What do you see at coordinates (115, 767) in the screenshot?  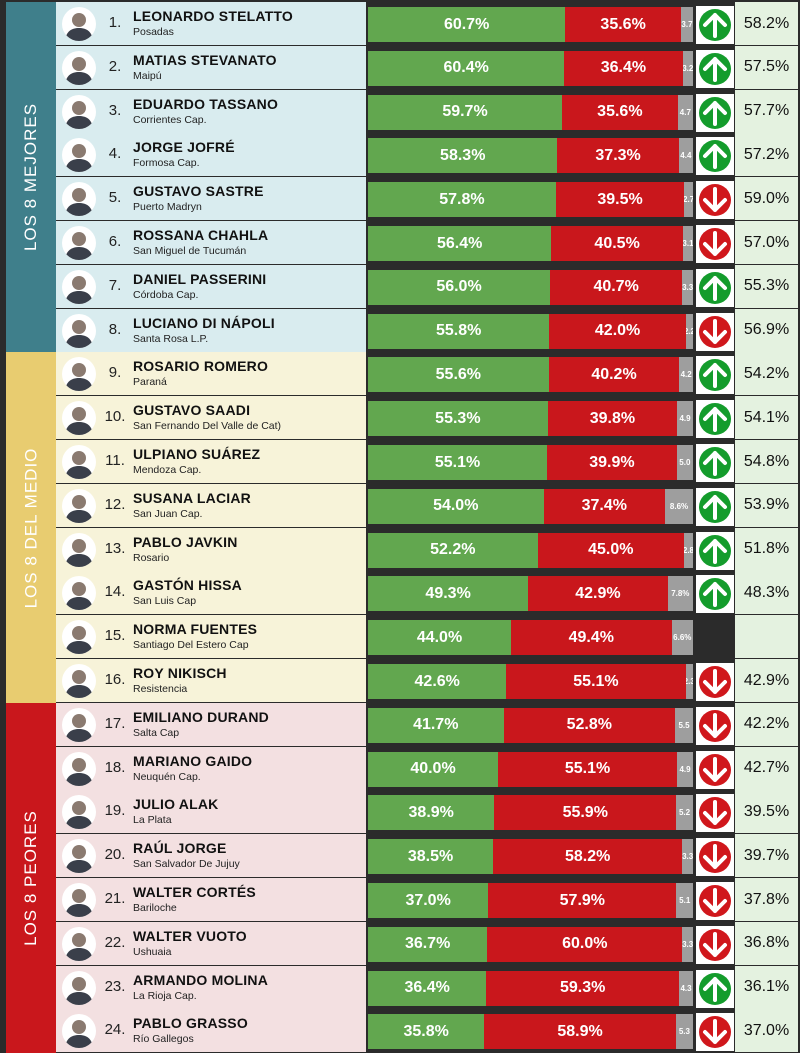 I see `rank-number: 18.` at bounding box center [115, 767].